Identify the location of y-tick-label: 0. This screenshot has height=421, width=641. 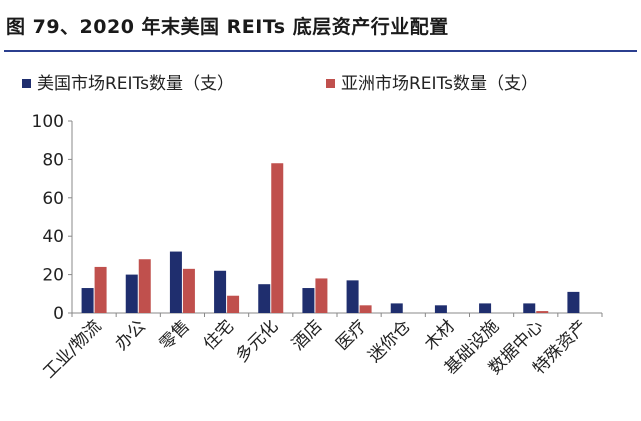
(58, 314).